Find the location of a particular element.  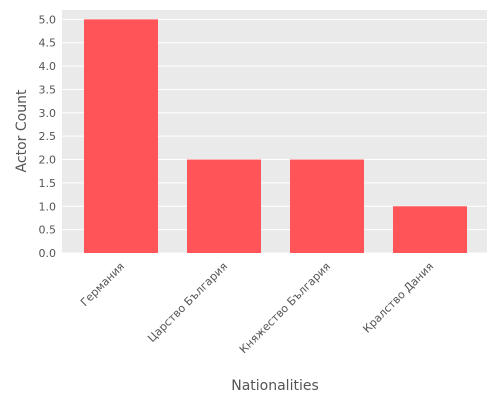

x-tick-label: Княжество България is located at coordinates (285, 308).